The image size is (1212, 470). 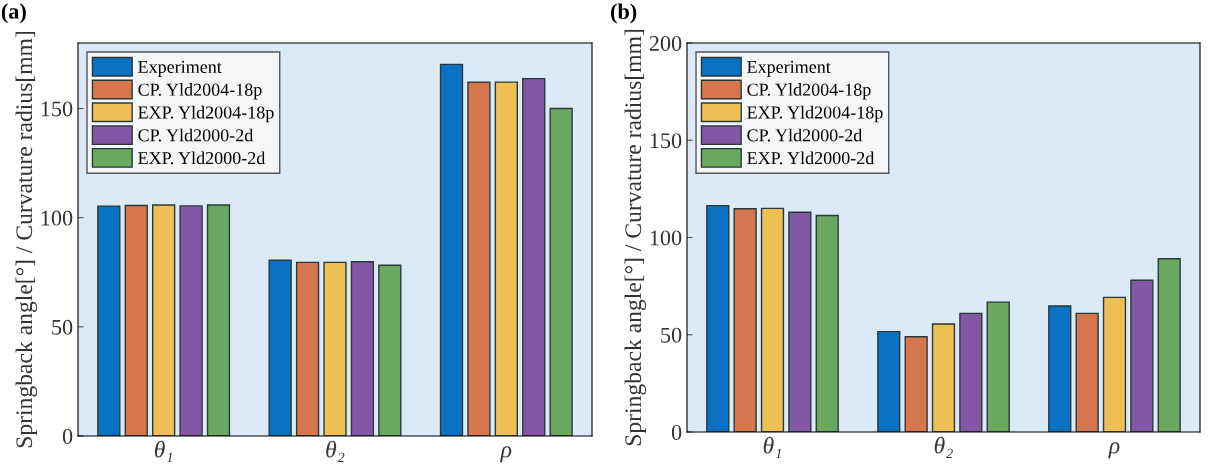 What do you see at coordinates (665, 43) in the screenshot?
I see `y-tick-label: 200` at bounding box center [665, 43].